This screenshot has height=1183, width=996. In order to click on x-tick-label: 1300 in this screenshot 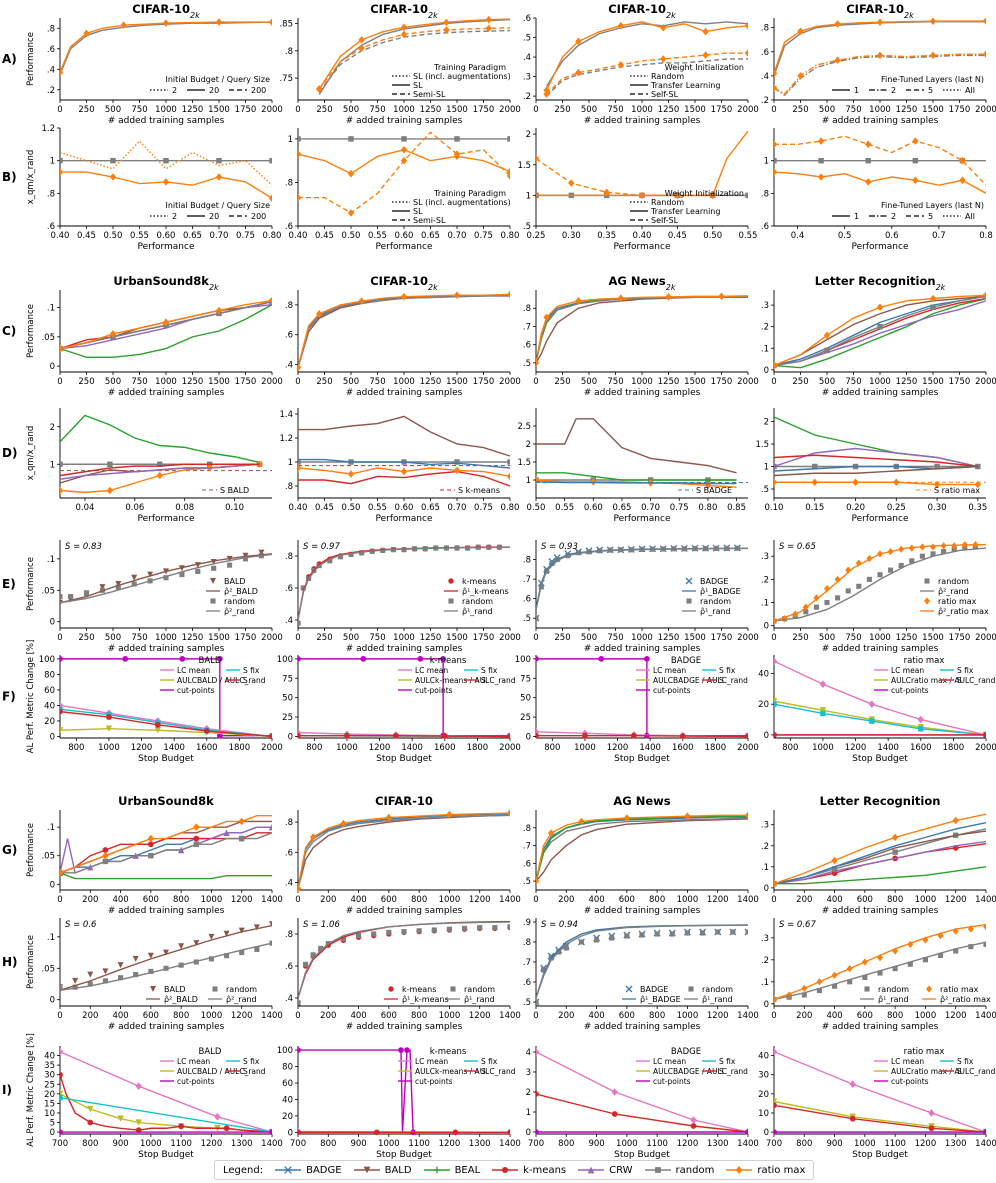, I will do `click(242, 1144)`.